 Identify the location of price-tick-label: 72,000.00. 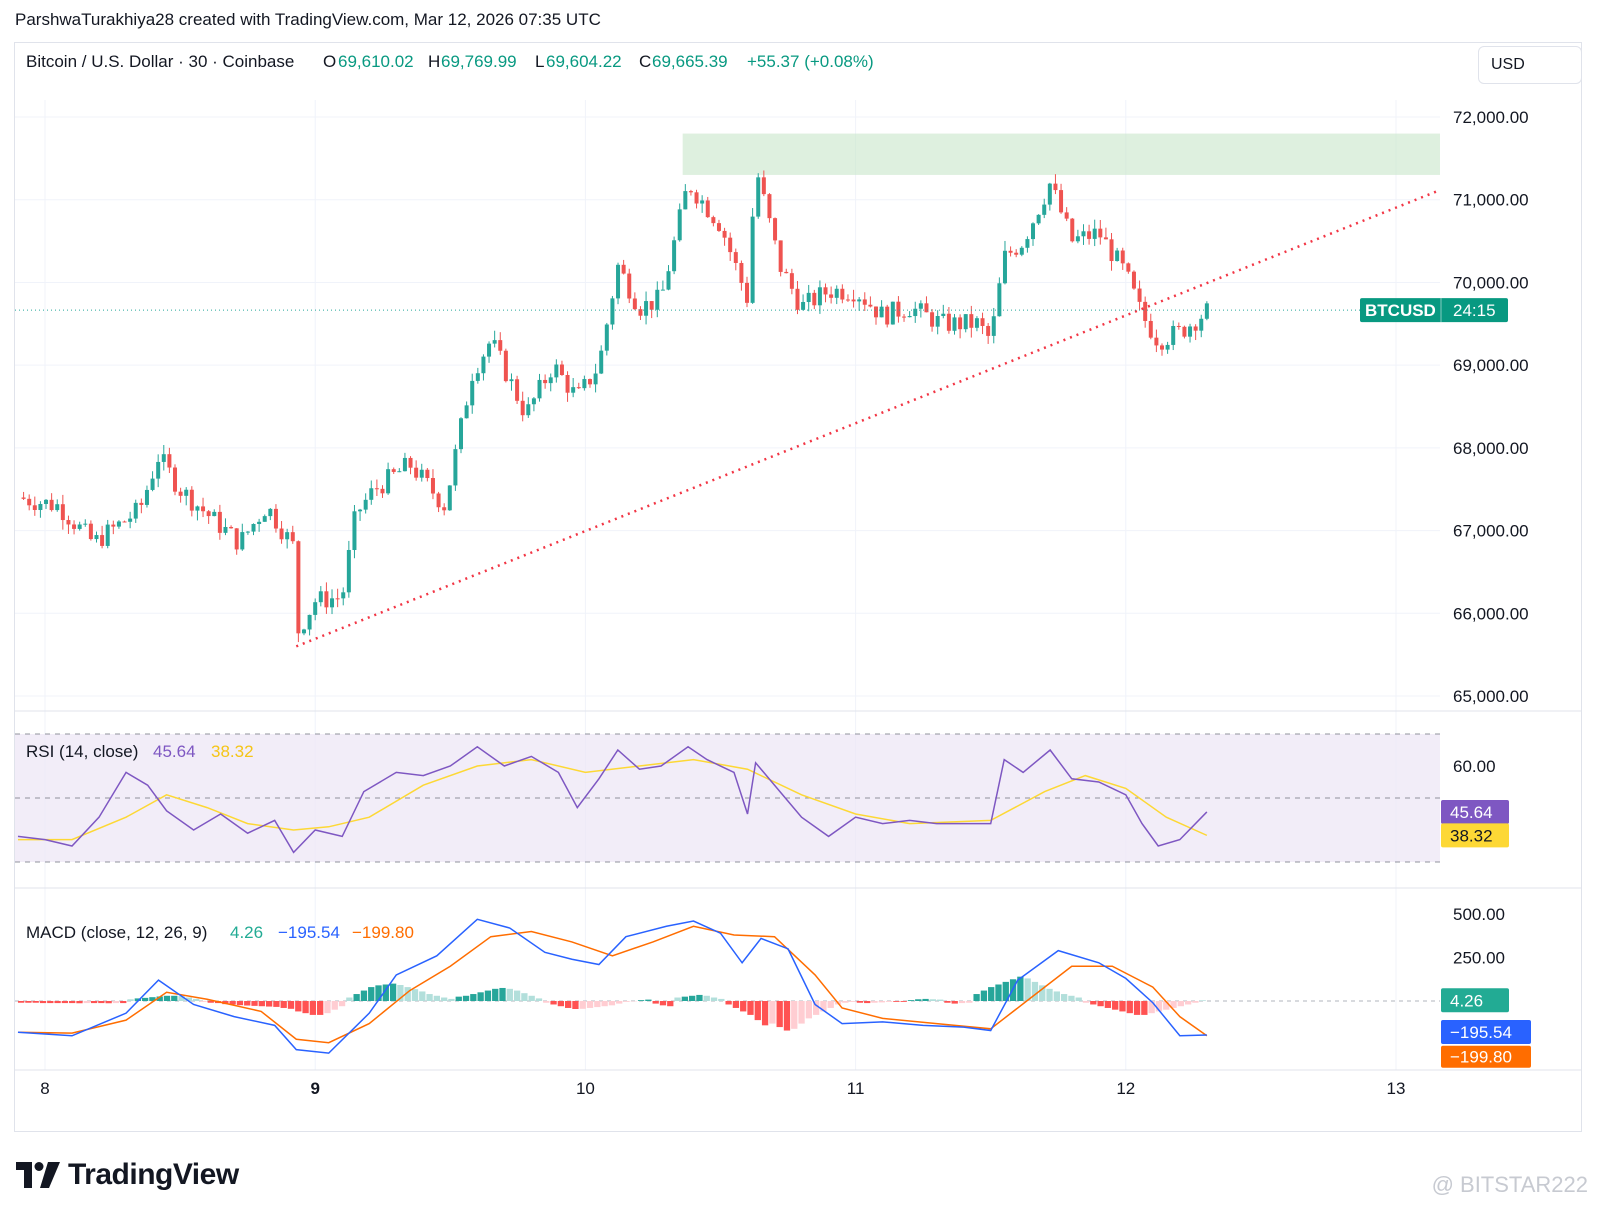
(1491, 117).